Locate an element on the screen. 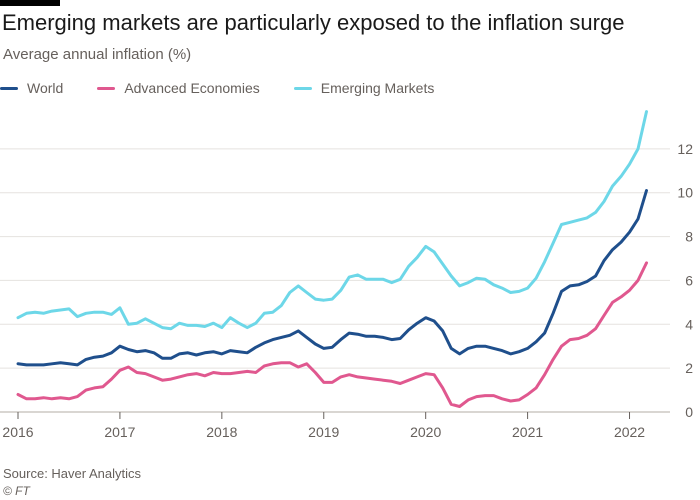 This screenshot has width=700, height=500. x-tick-label-2021: 2021 is located at coordinates (527, 432).